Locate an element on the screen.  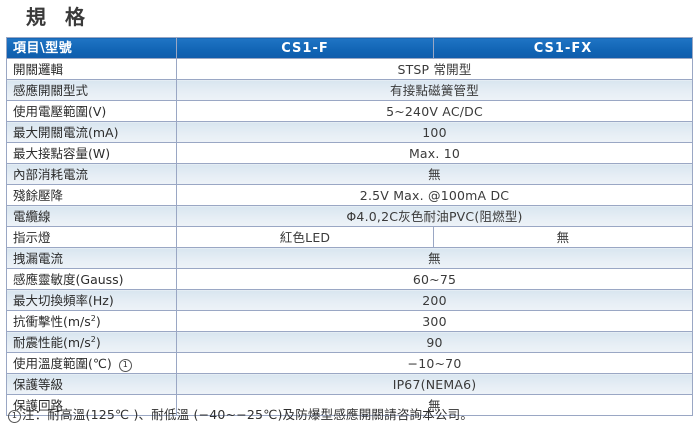
table-row: 開關邏輯 STSP 常開型 is located at coordinates (349, 69).